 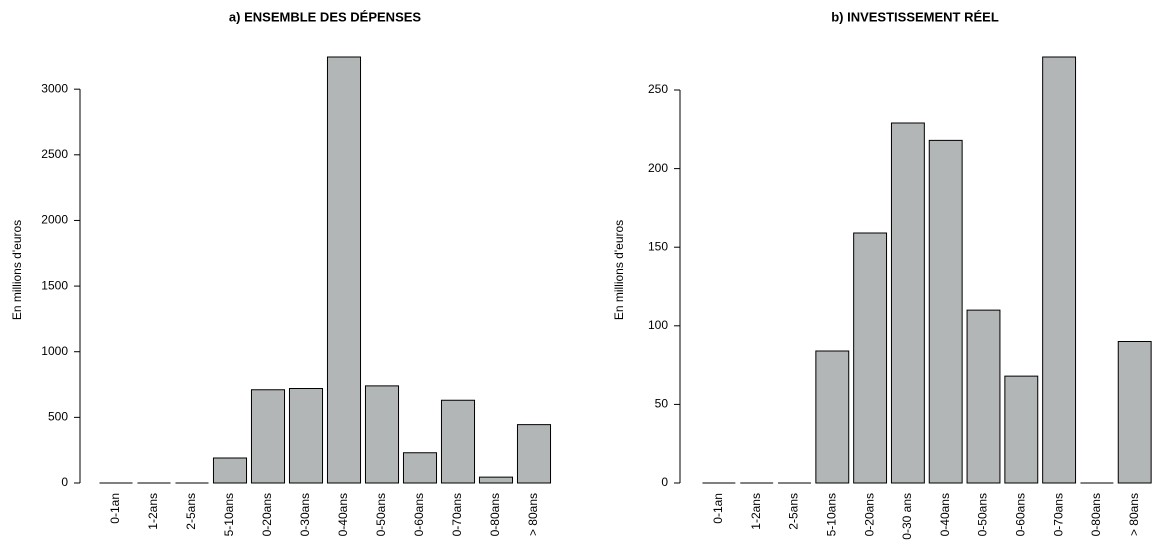 What do you see at coordinates (915, 16) in the screenshot?
I see `chart-title: b) INVESTISSEMENT RÉEL` at bounding box center [915, 16].